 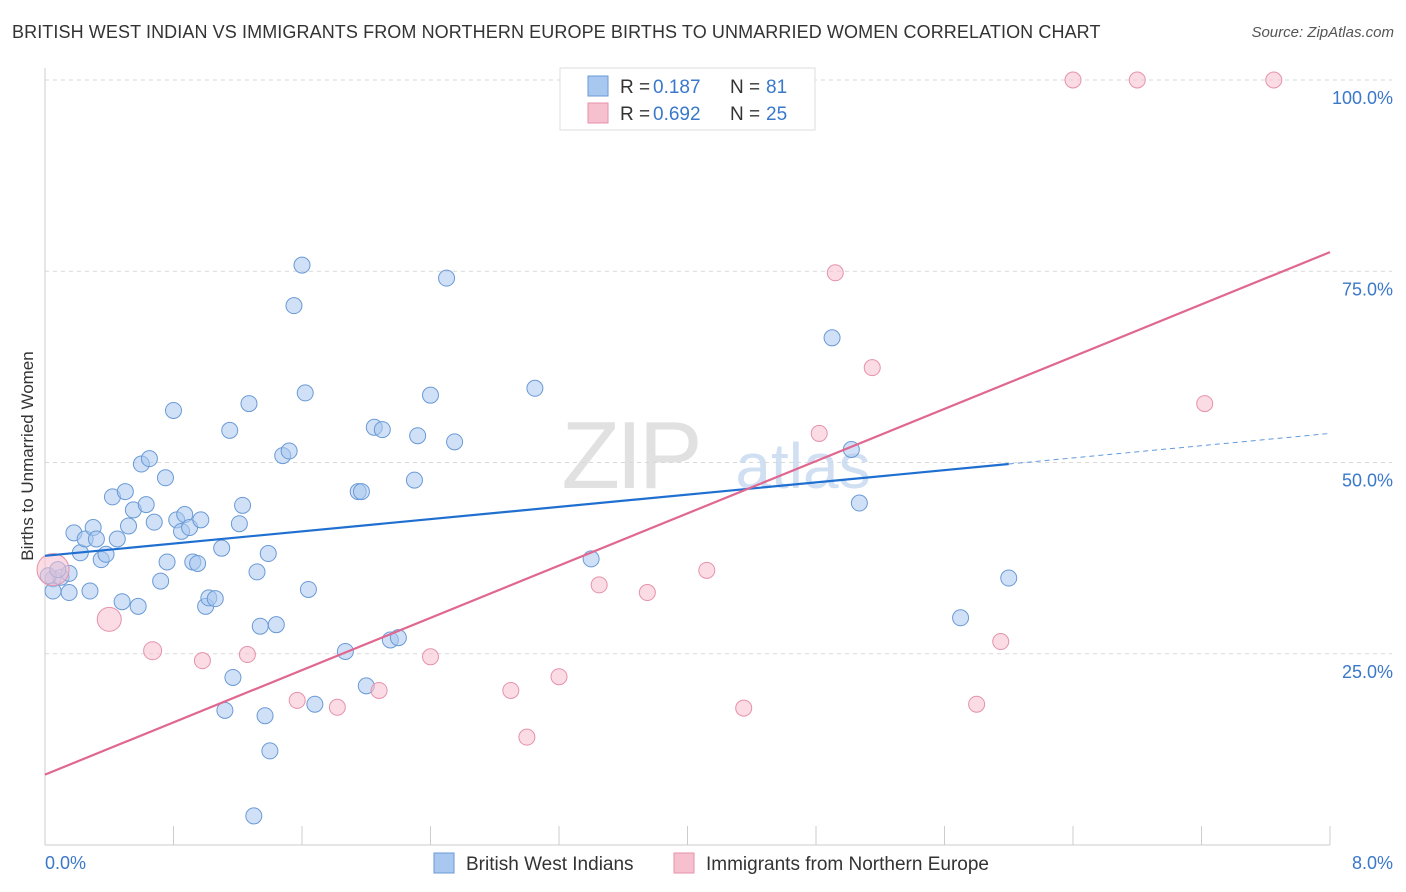 I want to click on legend-bottom-swatch-blue, so click(x=444, y=863).